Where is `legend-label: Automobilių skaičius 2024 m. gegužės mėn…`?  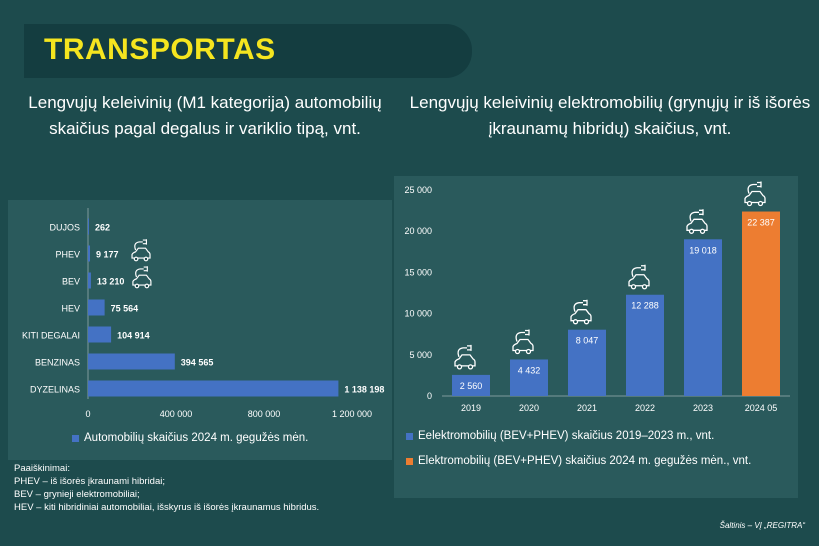
legend-label: Automobilių skaičius 2024 m. gegužės mėn… is located at coordinates (196, 438).